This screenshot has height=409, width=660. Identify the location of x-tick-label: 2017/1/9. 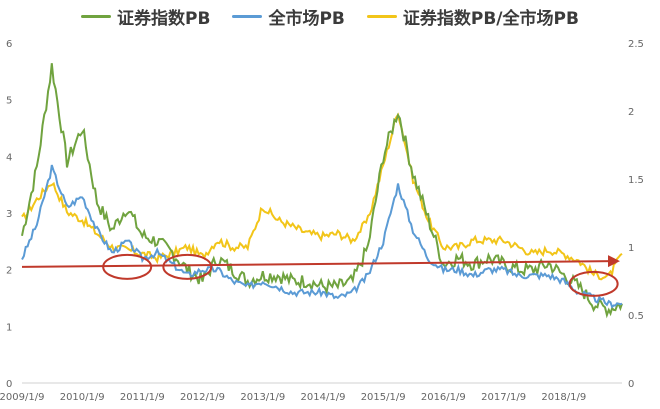
(503, 397).